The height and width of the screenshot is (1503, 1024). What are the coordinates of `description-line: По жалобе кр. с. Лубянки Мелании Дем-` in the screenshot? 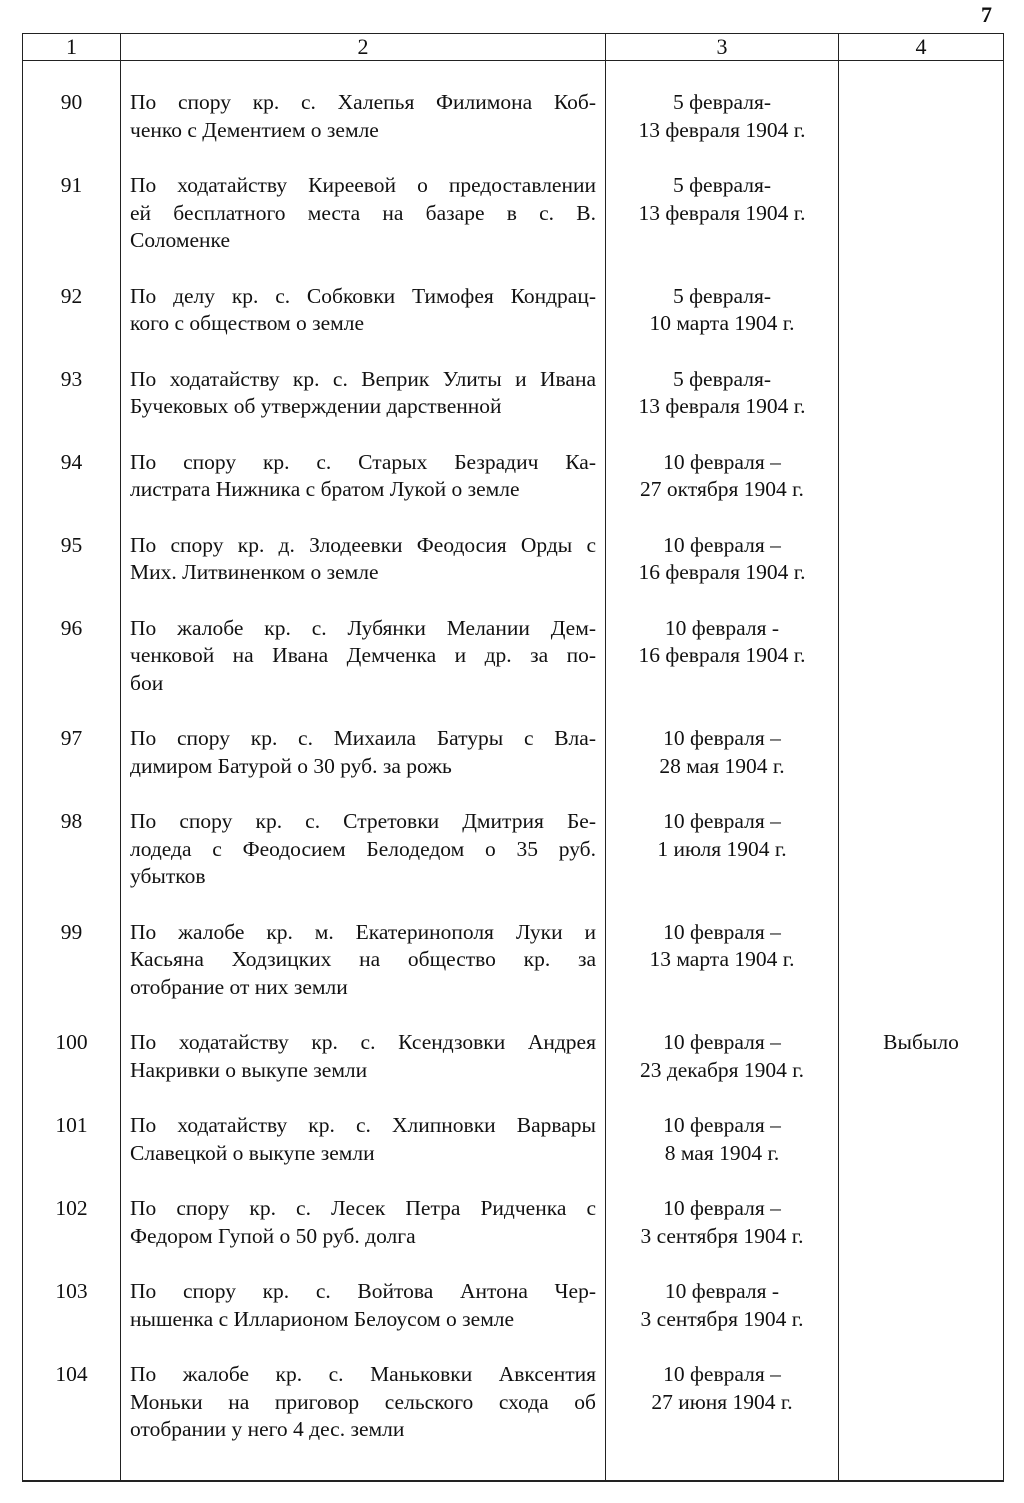 It's located at (363, 627).